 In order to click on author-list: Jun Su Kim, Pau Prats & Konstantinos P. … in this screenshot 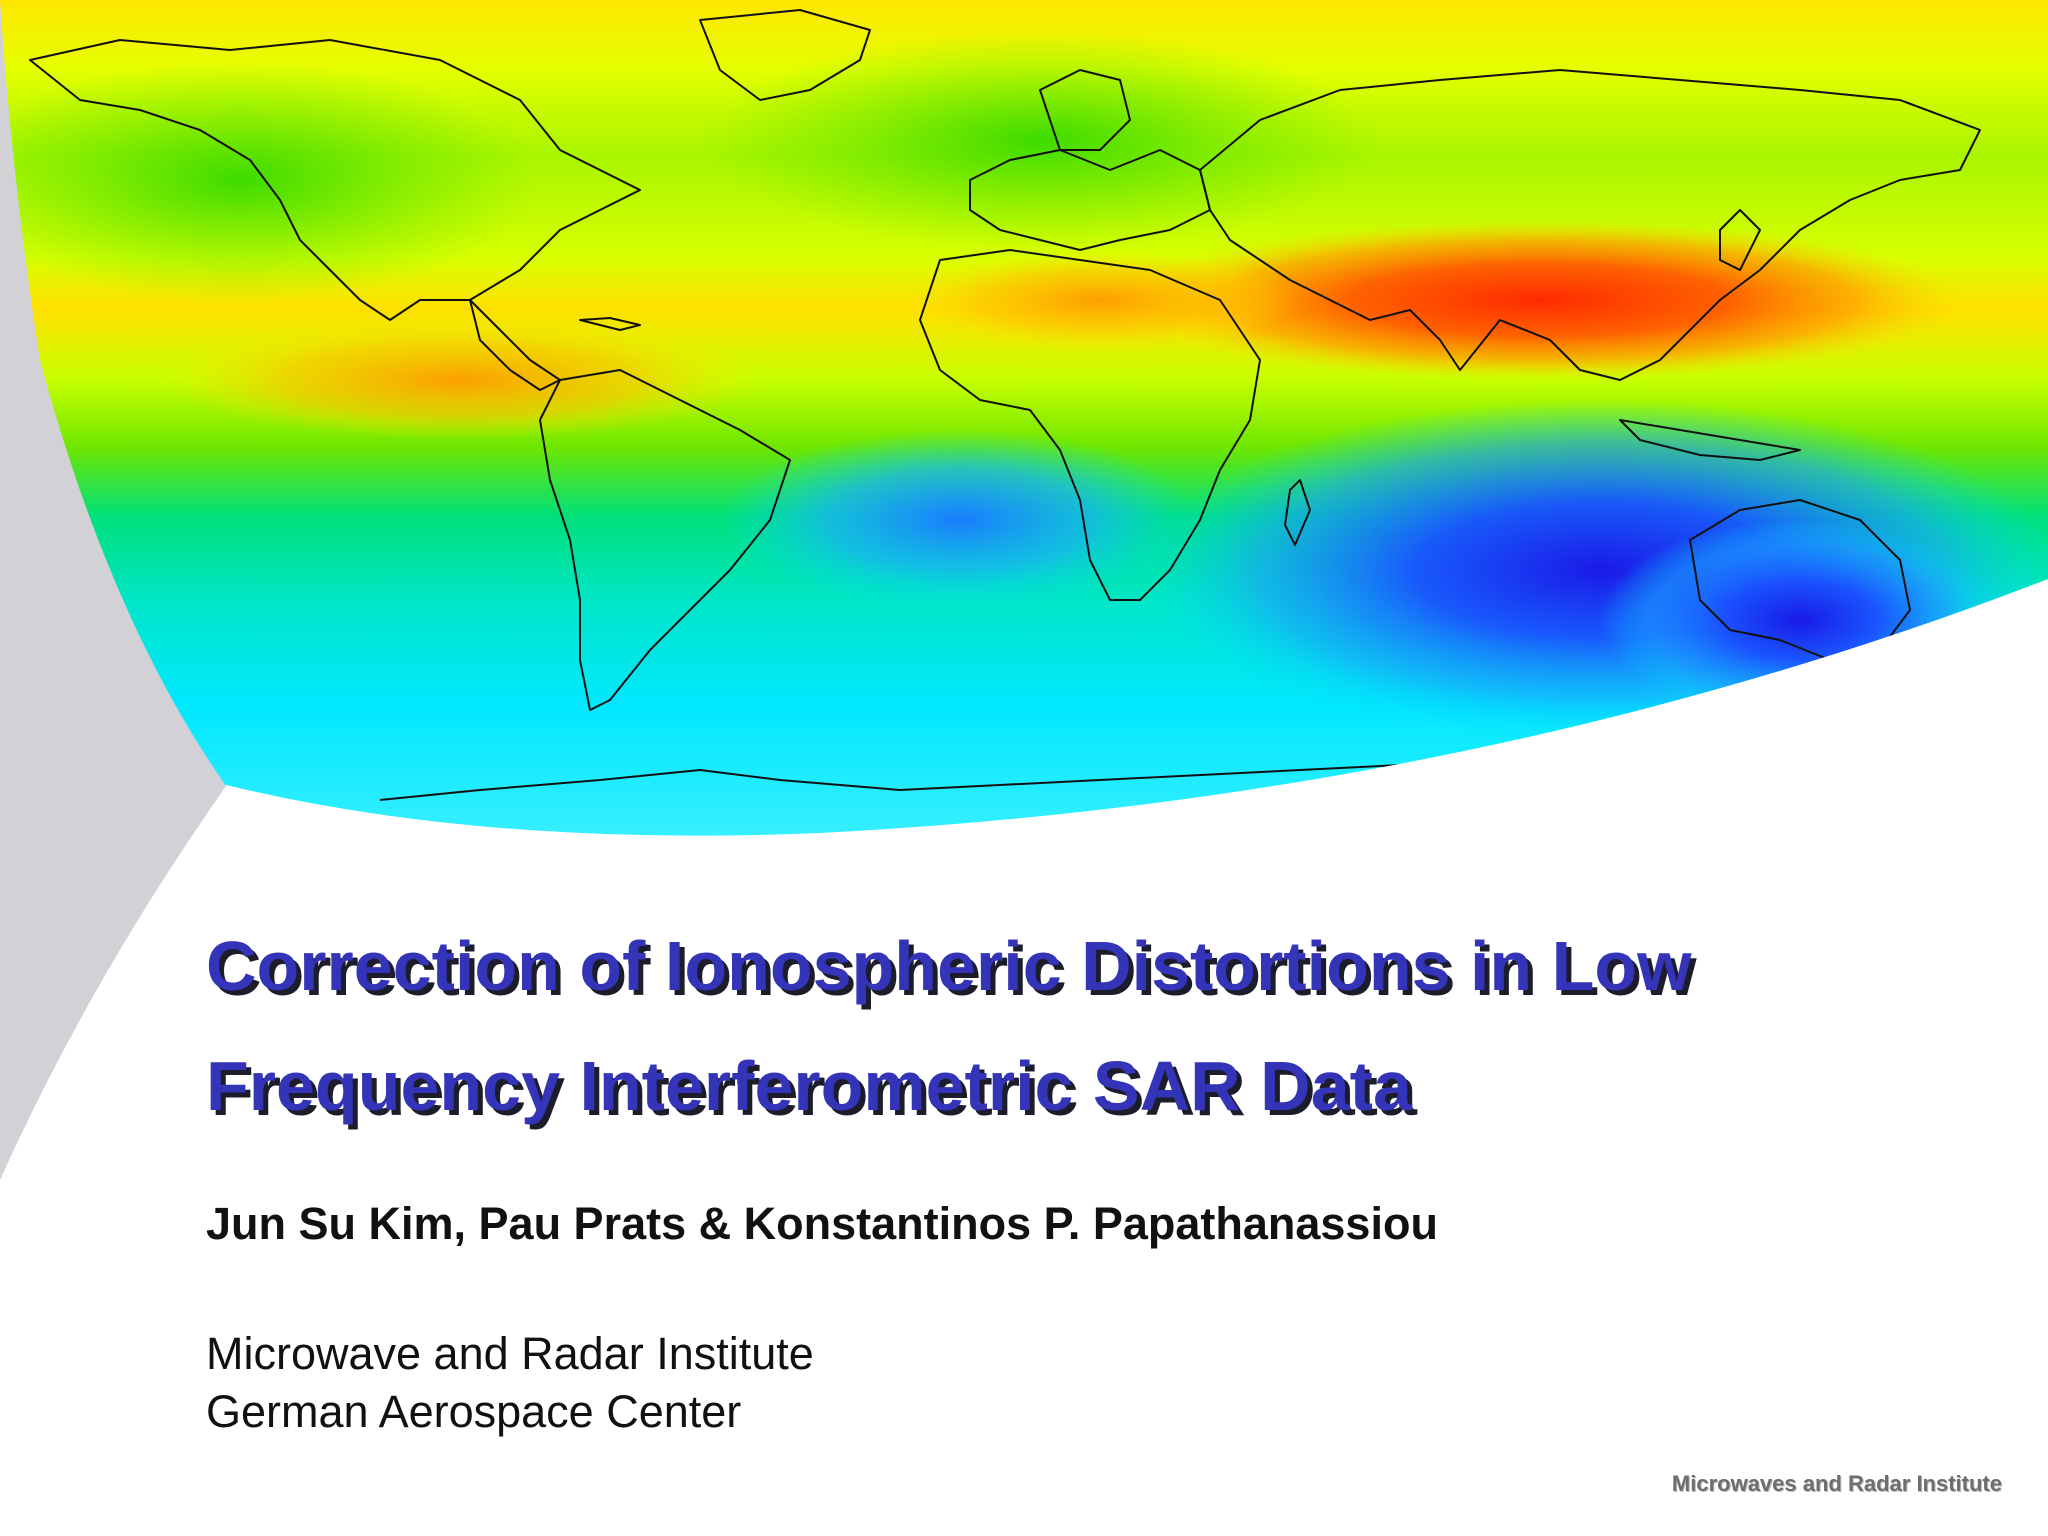, I will do `click(822, 1223)`.